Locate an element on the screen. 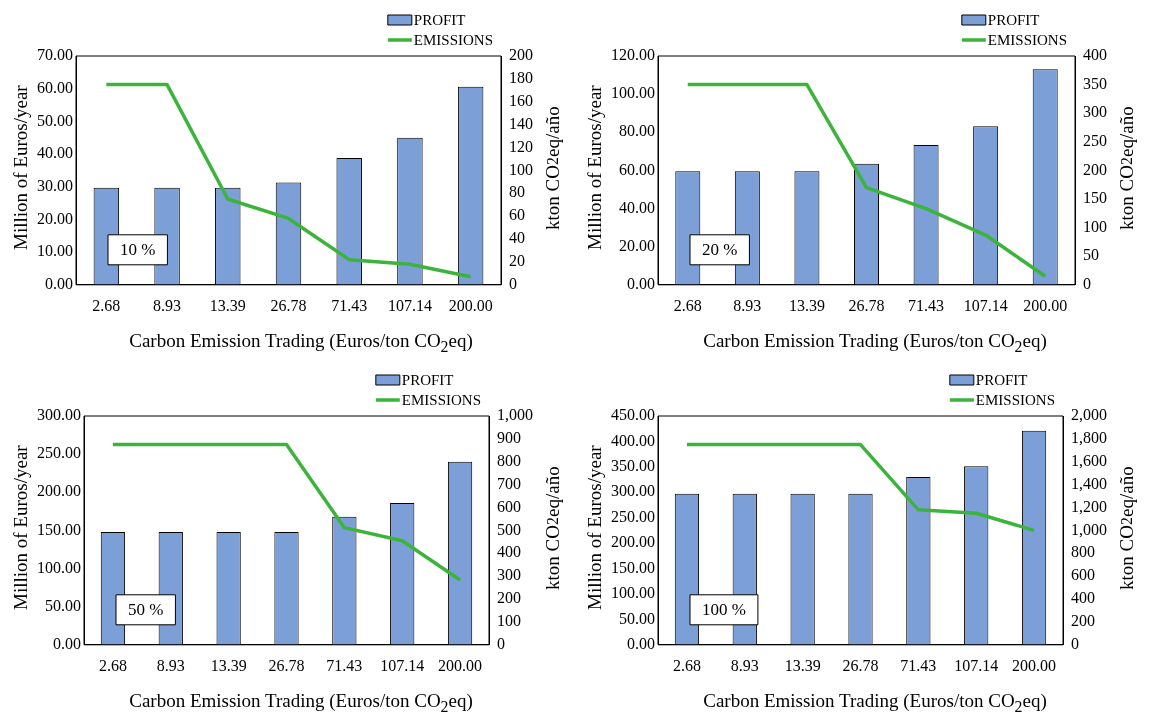  y-tick-label: 120.00 is located at coordinates (633, 55).